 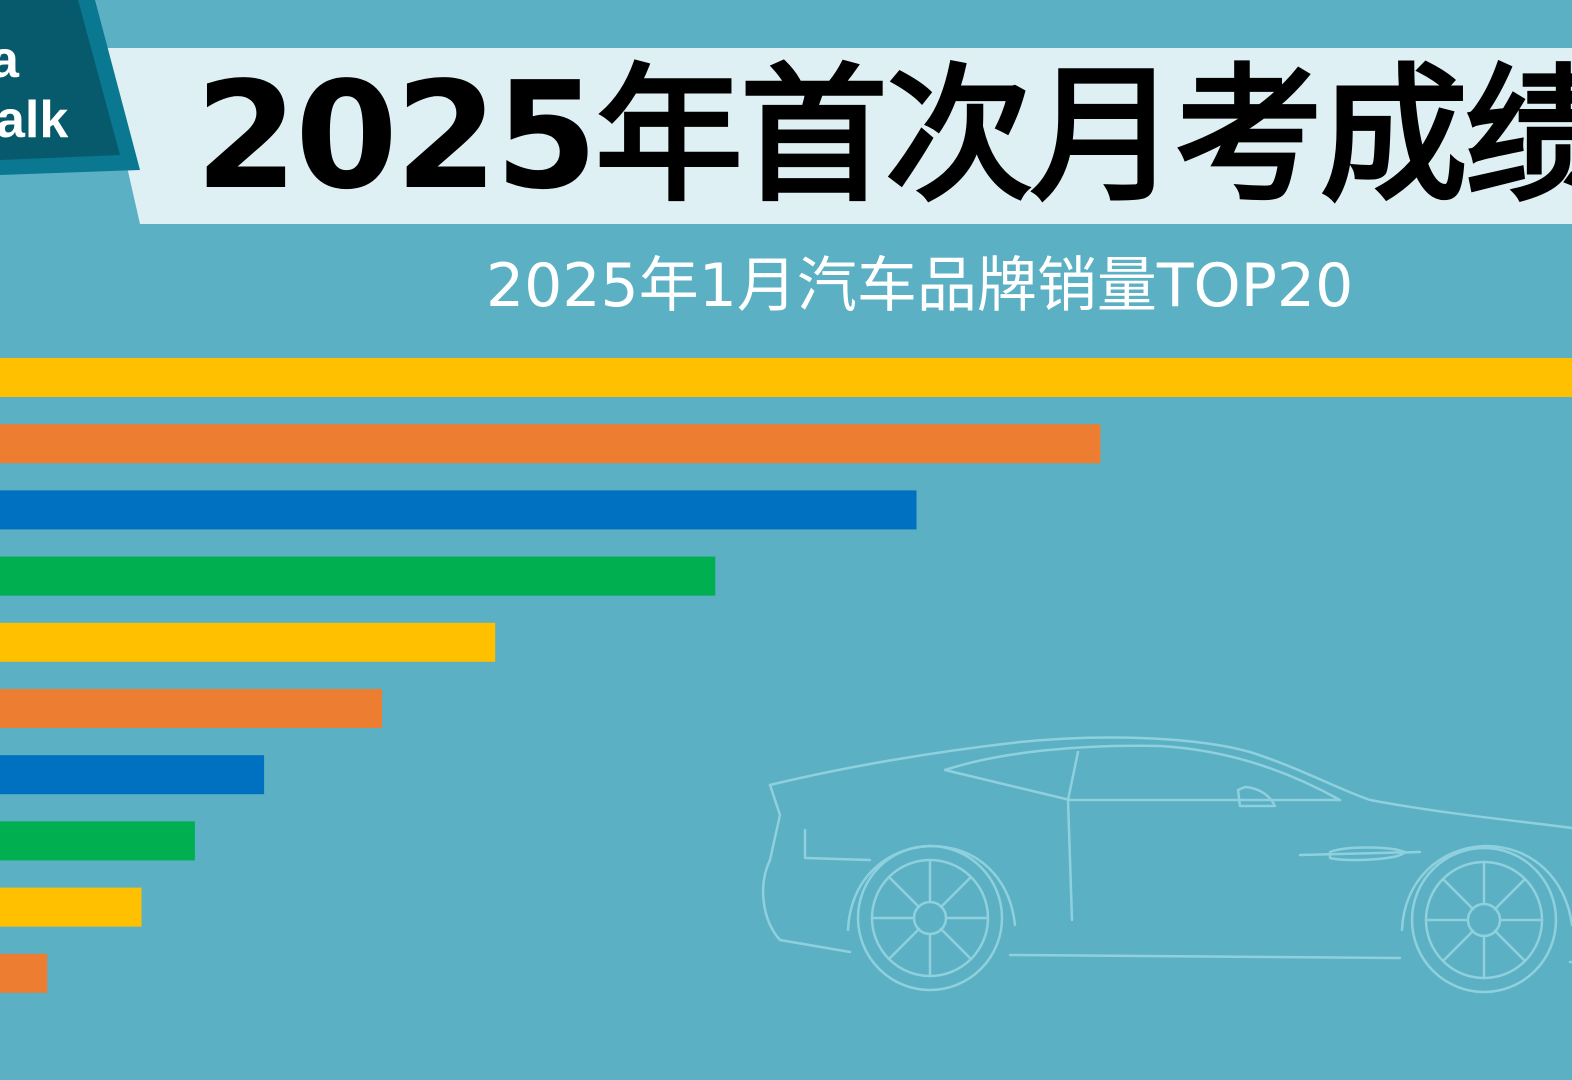 What do you see at coordinates (60, 80) in the screenshot?
I see `logo-badge` at bounding box center [60, 80].